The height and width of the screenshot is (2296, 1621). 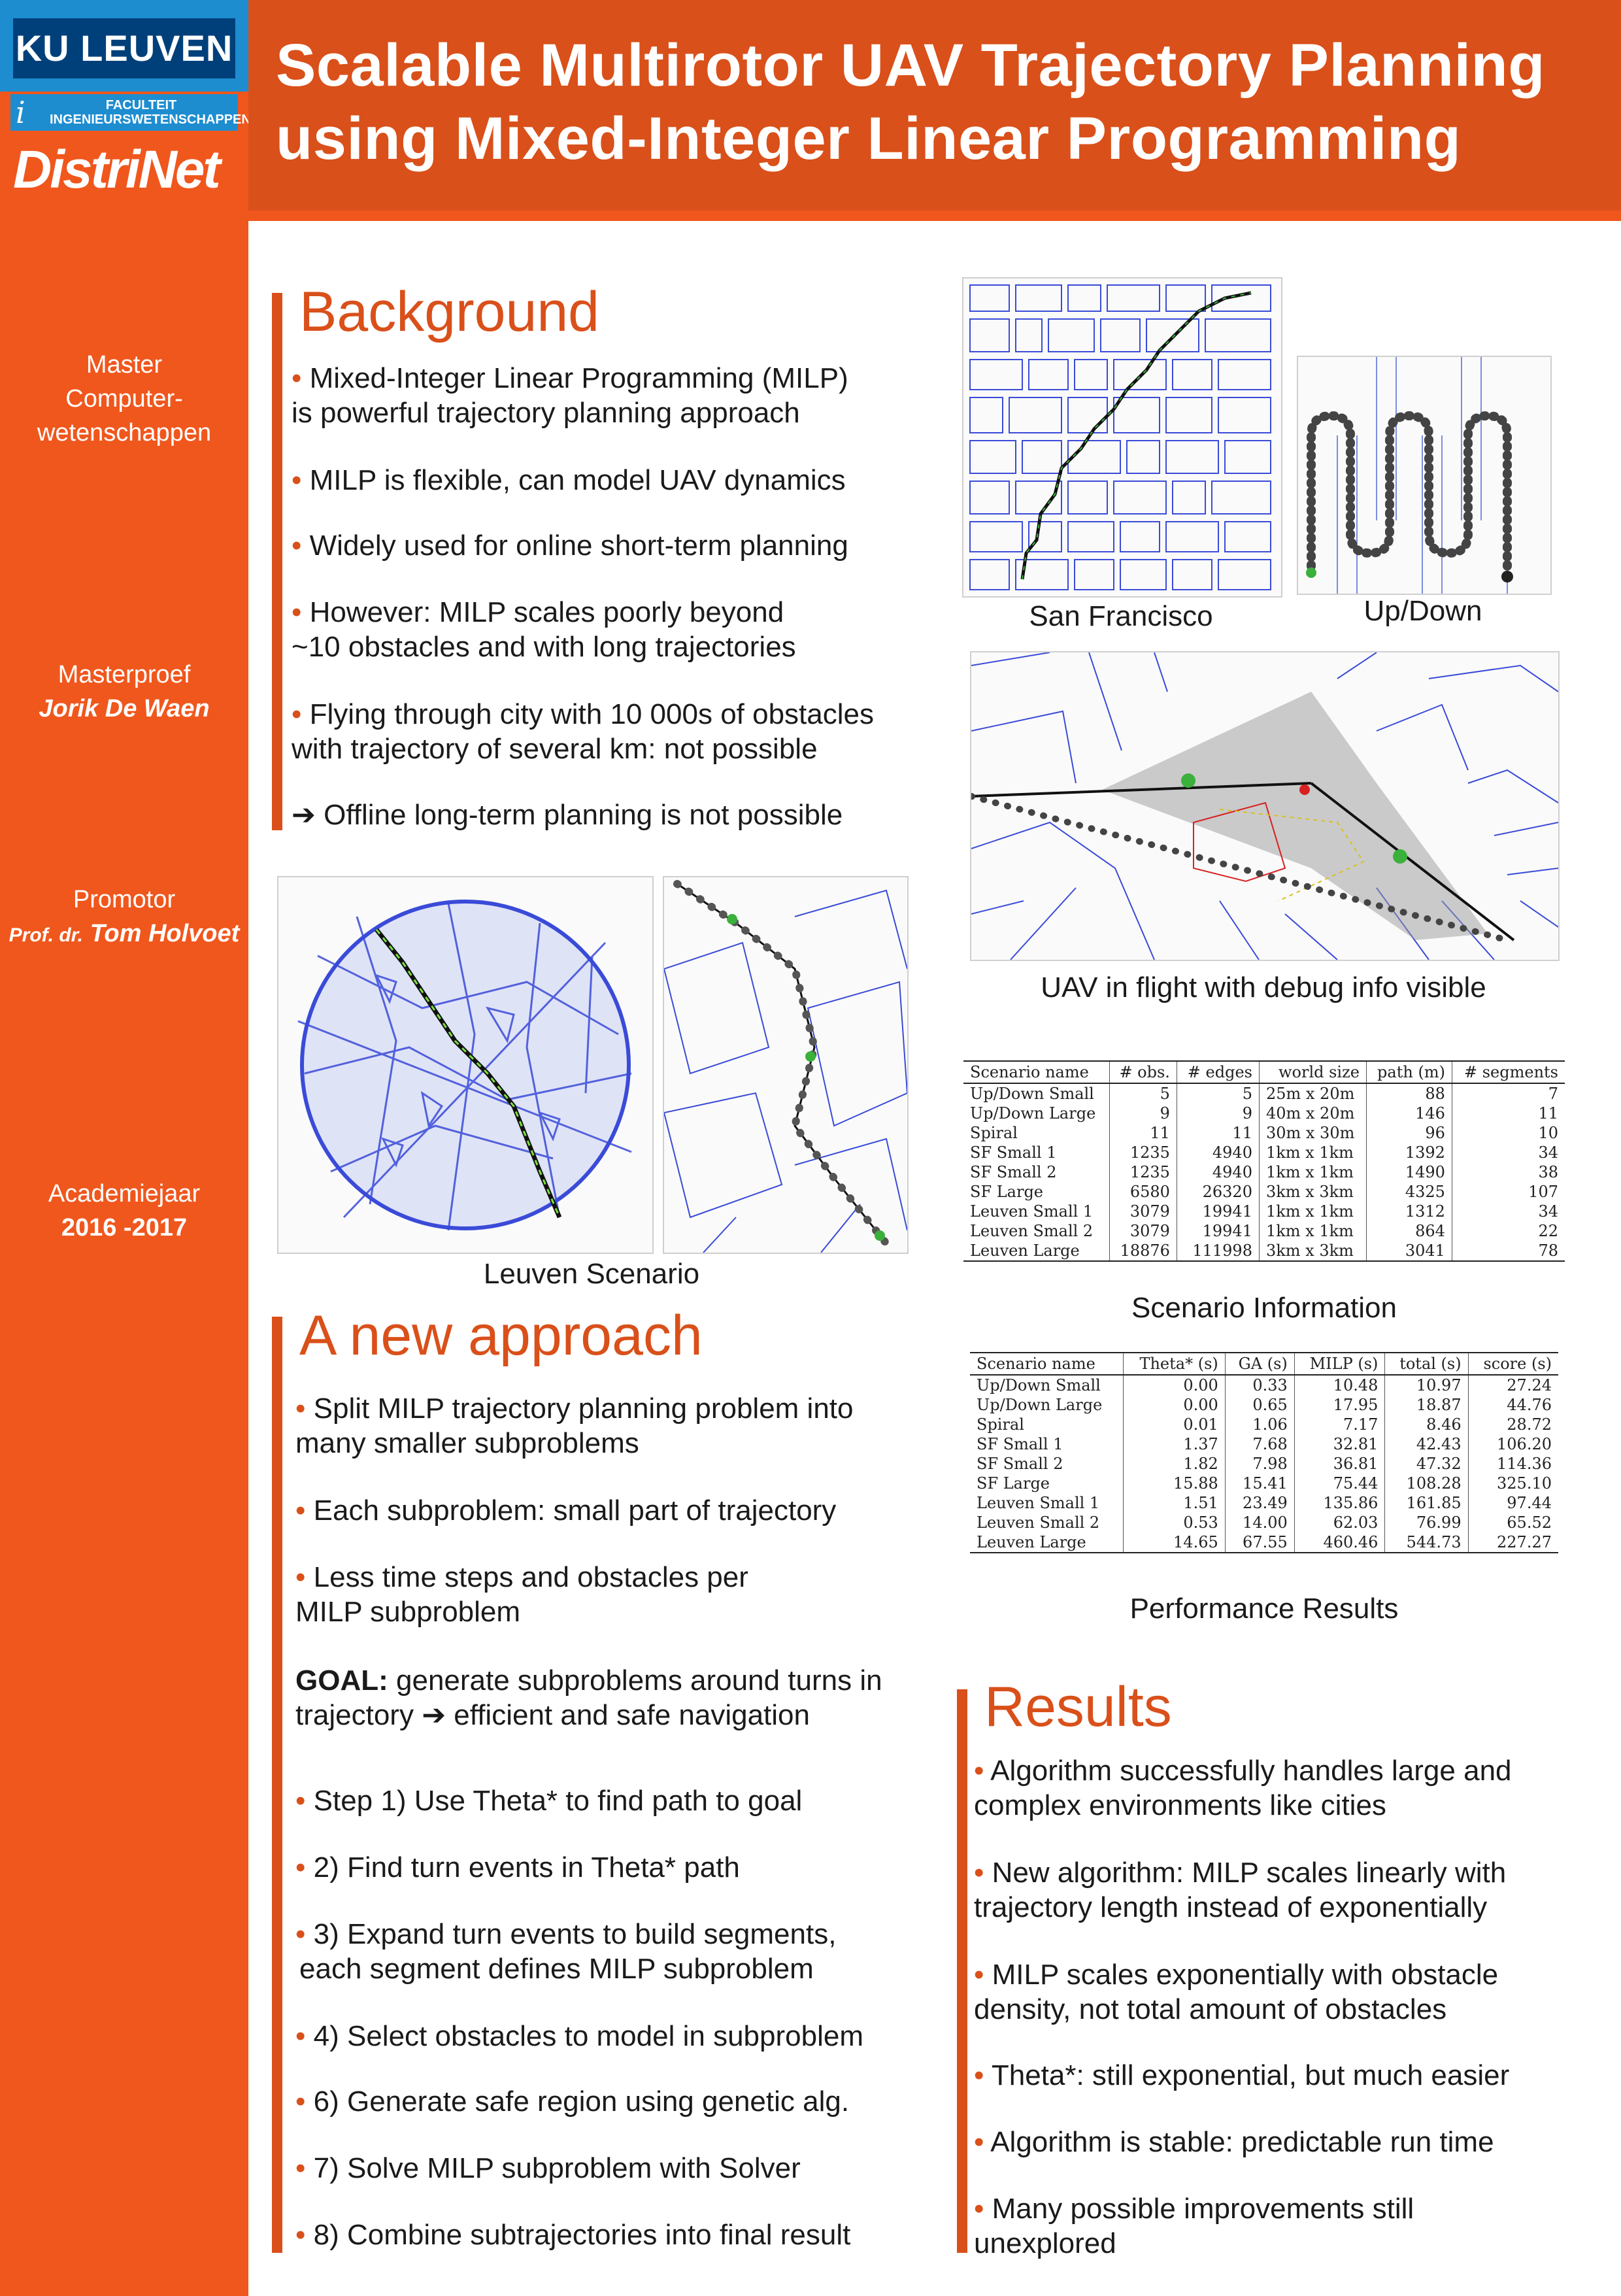 What do you see at coordinates (1143, 1192) in the screenshot?
I see `table-cell: 6580` at bounding box center [1143, 1192].